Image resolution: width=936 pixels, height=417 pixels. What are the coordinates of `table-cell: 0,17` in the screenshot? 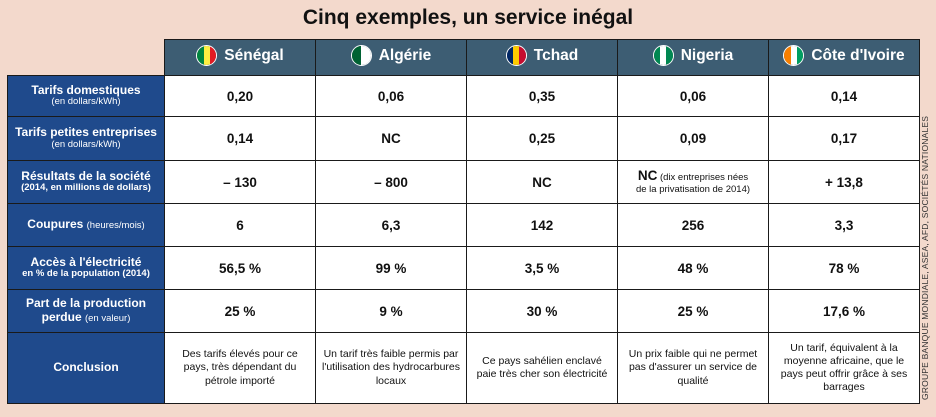 It's located at (844, 138).